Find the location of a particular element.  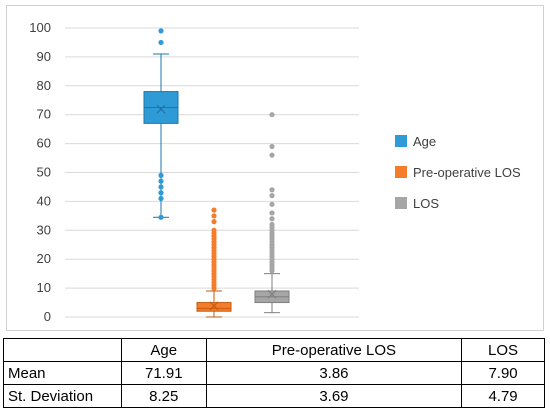

table-header-cell: Pre-operative LOS is located at coordinates (334, 350).